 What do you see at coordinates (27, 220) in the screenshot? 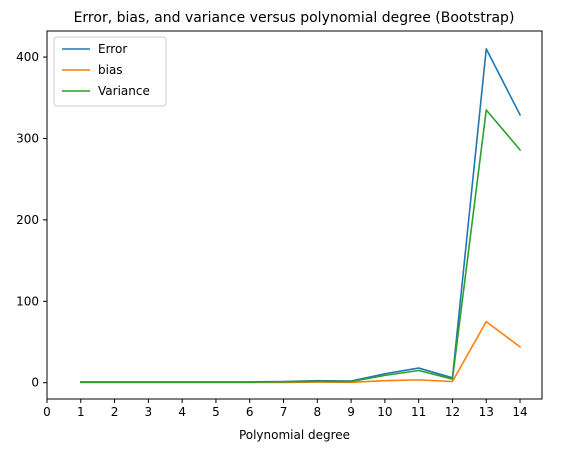
I see `y-tick-label: 200` at bounding box center [27, 220].